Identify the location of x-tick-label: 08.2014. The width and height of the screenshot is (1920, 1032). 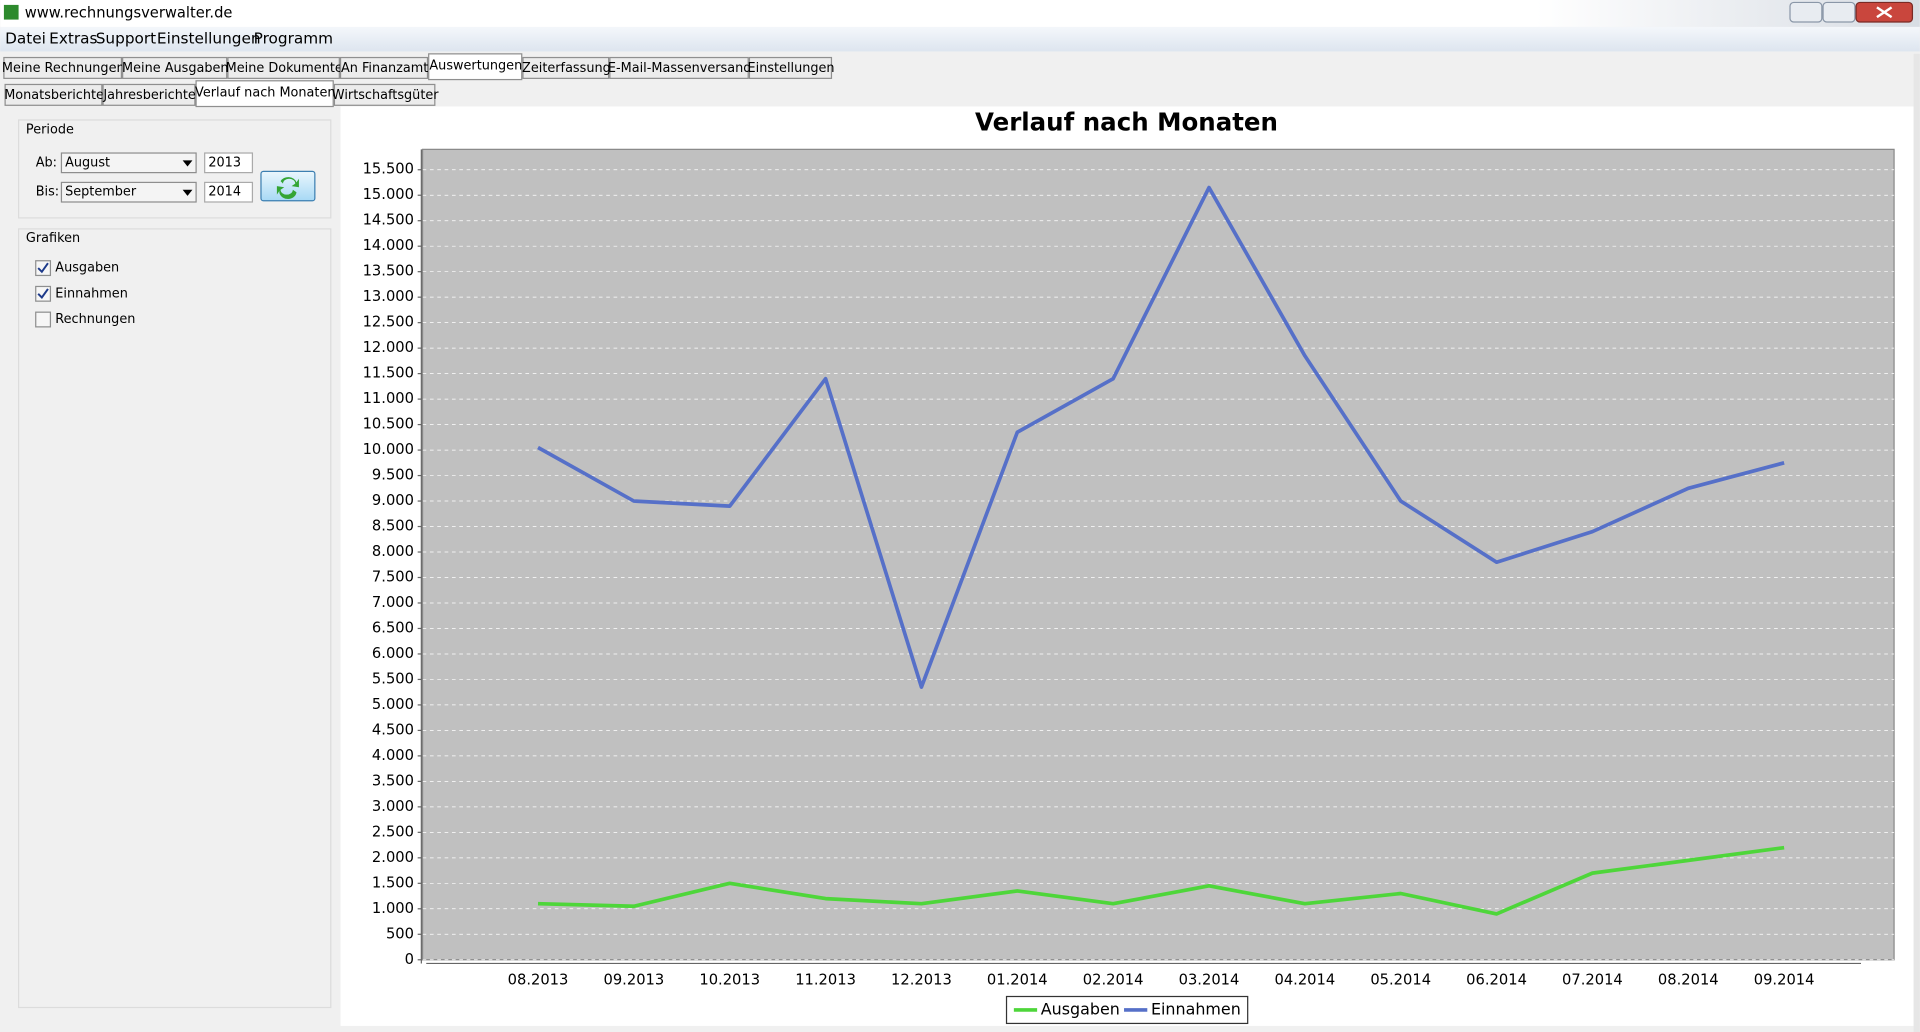
(1688, 980).